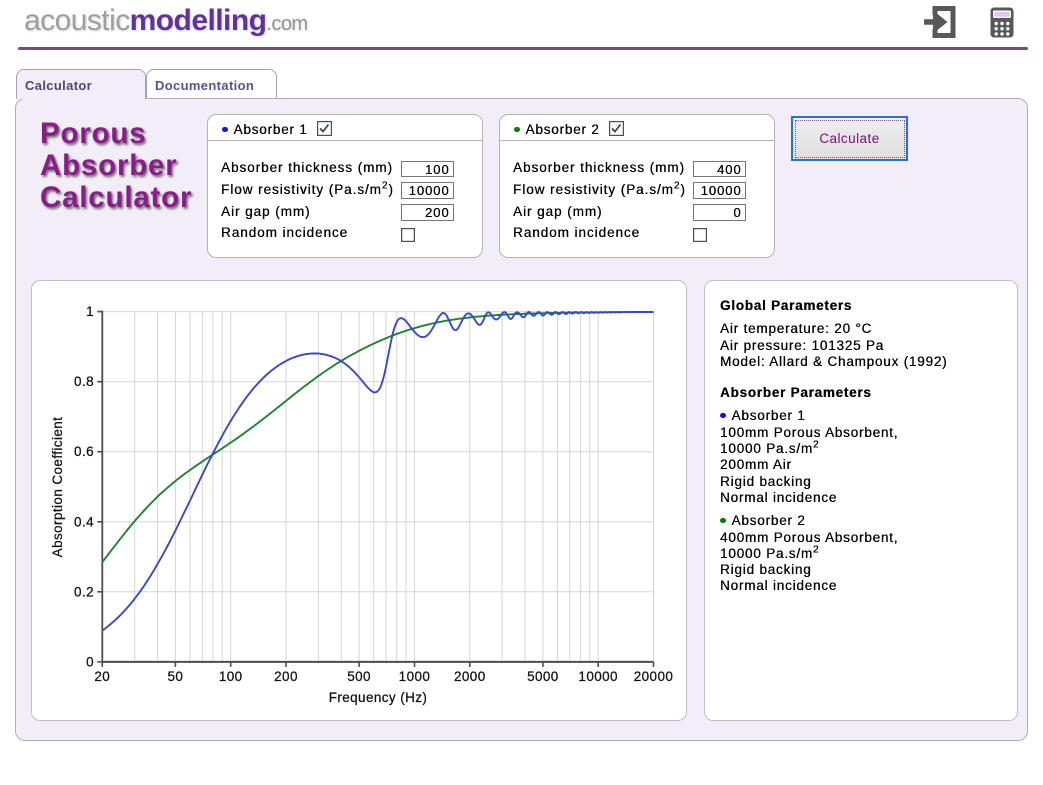 The image size is (1043, 785). Describe the element at coordinates (84, 521) in the screenshot. I see `svg-text: 0.4` at that location.